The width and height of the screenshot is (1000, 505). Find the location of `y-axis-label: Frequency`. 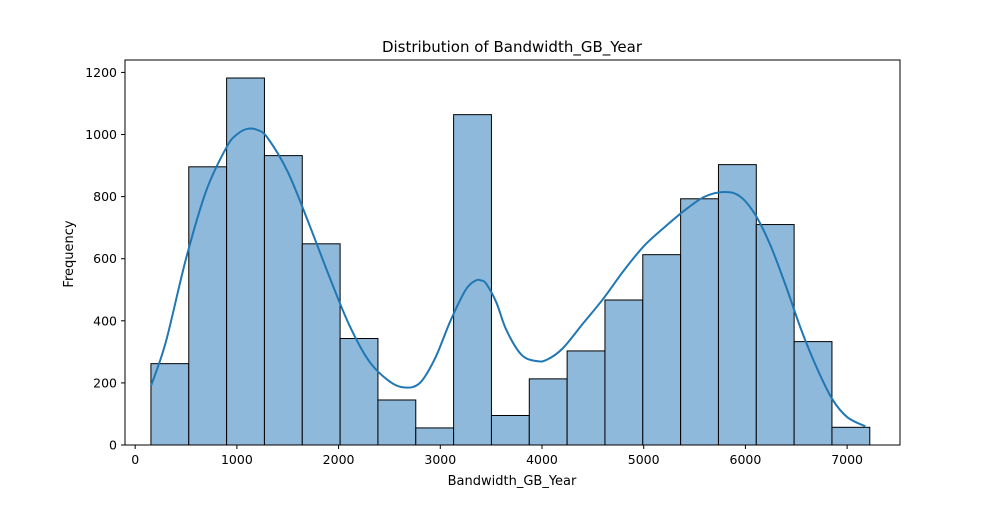

y-axis-label: Frequency is located at coordinates (69, 253).